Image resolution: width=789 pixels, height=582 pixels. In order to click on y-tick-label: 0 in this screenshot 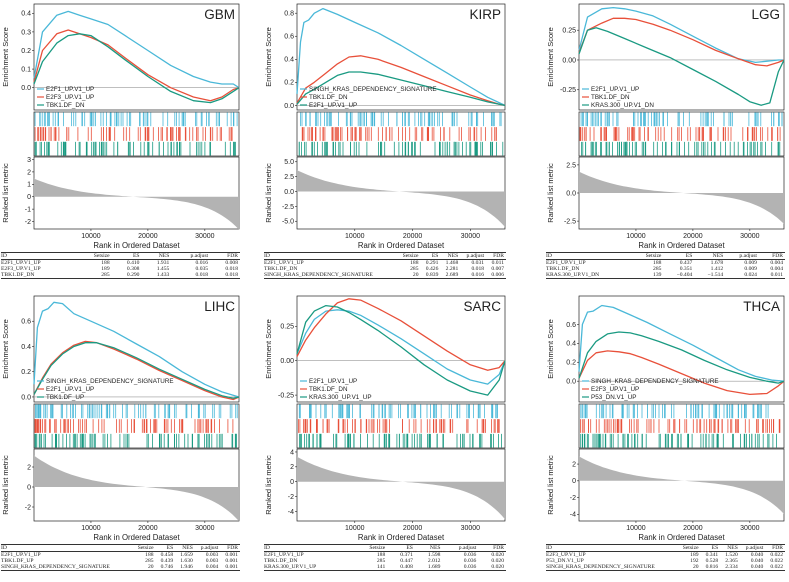, I will do `click(574, 481)`.